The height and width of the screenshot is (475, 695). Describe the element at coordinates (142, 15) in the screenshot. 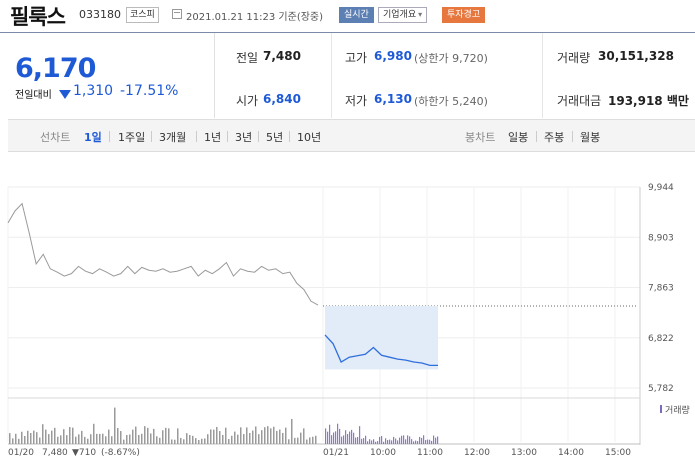

I see `market-badge: 코스피` at that location.